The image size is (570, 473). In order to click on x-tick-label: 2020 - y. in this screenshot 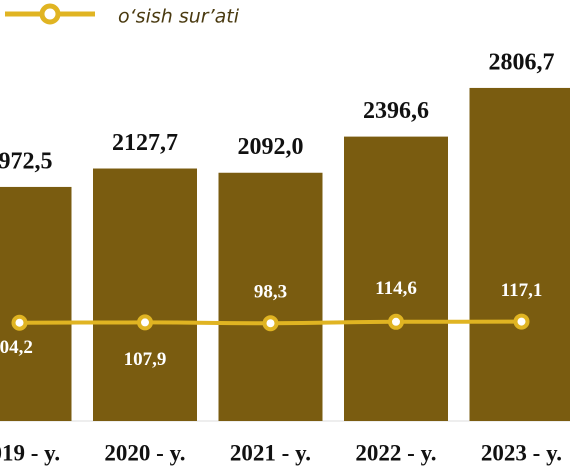, I will do `click(144, 452)`.